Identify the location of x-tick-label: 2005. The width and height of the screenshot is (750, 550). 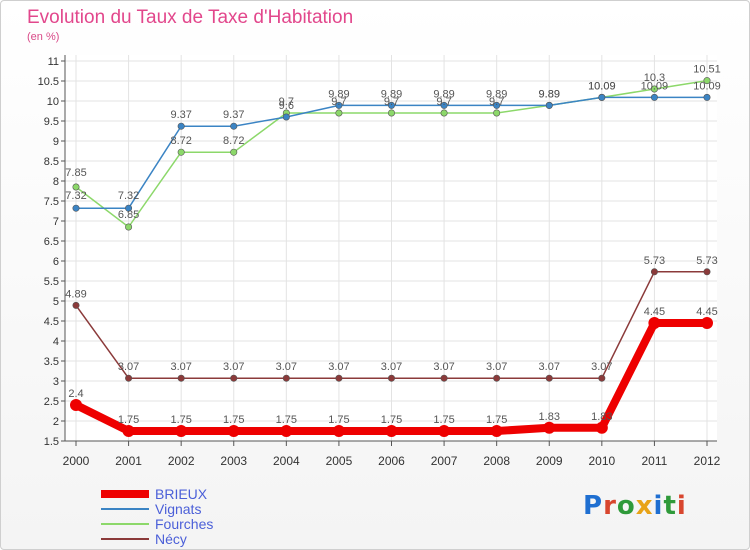
(339, 461).